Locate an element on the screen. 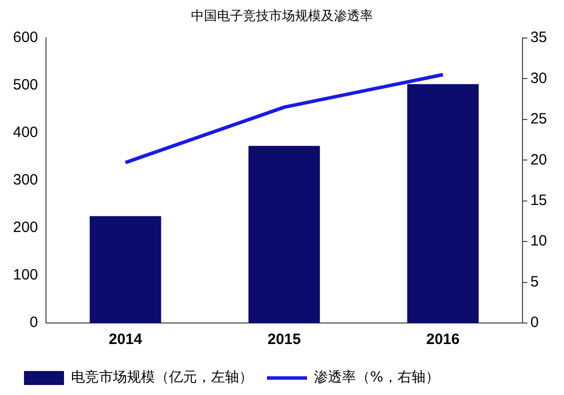  x-tick-label: 2015 is located at coordinates (284, 339).